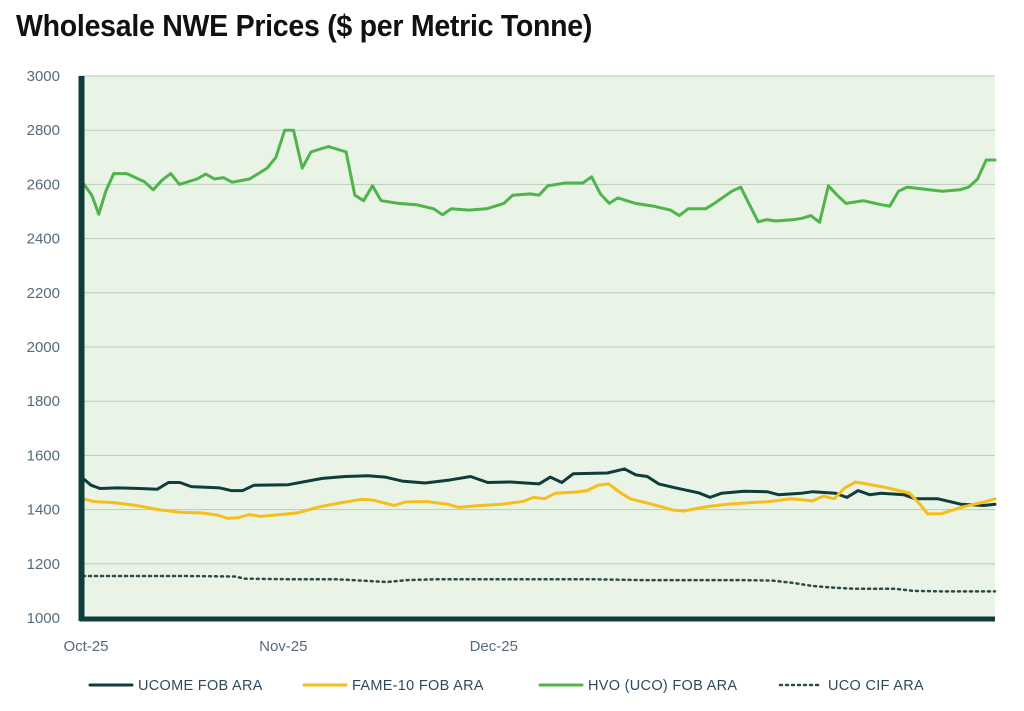 The image size is (1024, 711). Describe the element at coordinates (85, 646) in the screenshot. I see `x-tick-label: Oct-25` at that location.